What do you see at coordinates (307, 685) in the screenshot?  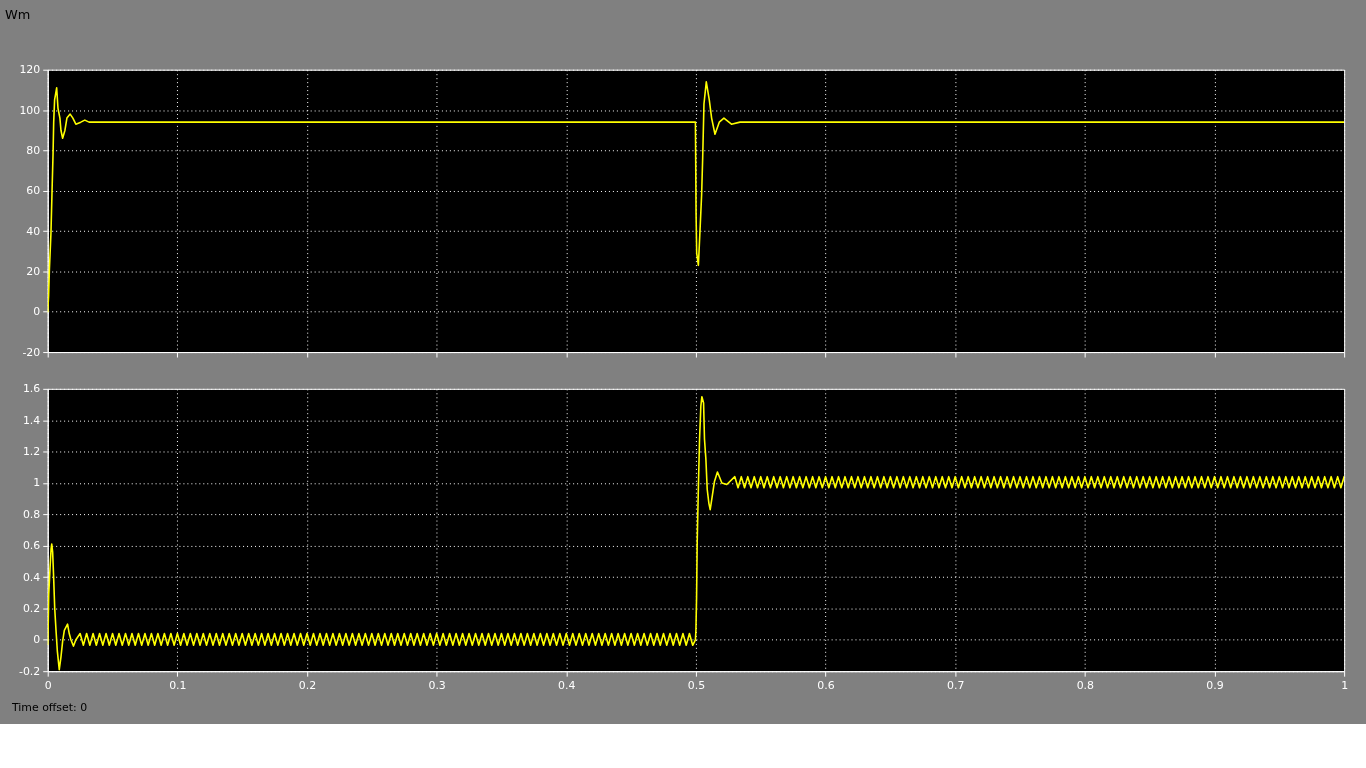 I see `x-tick-label: 0.2` at bounding box center [307, 685].